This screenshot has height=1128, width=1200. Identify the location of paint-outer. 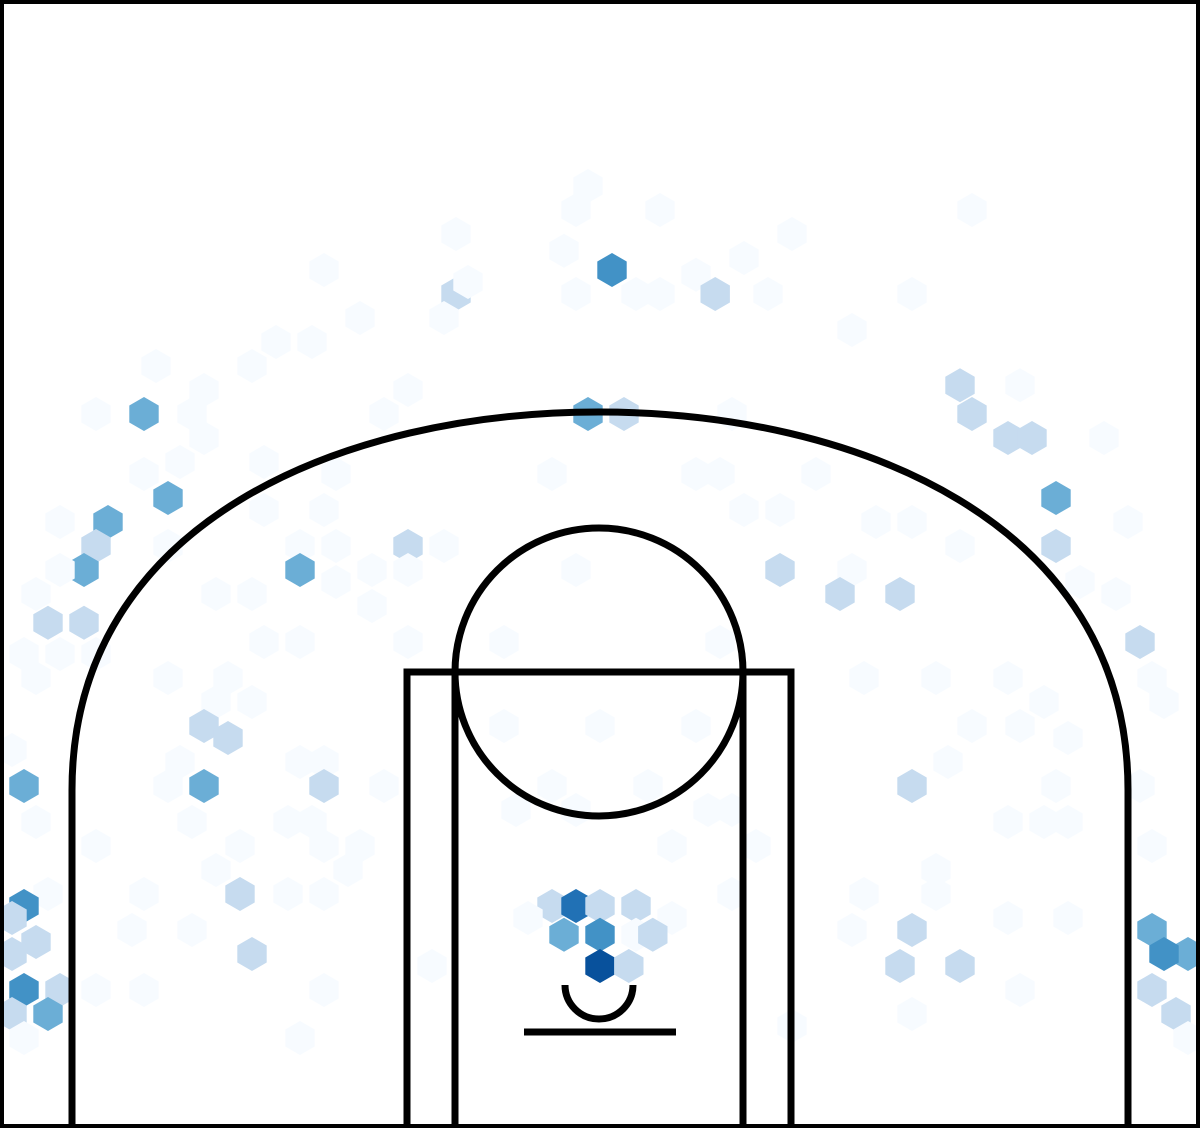
(599, 898).